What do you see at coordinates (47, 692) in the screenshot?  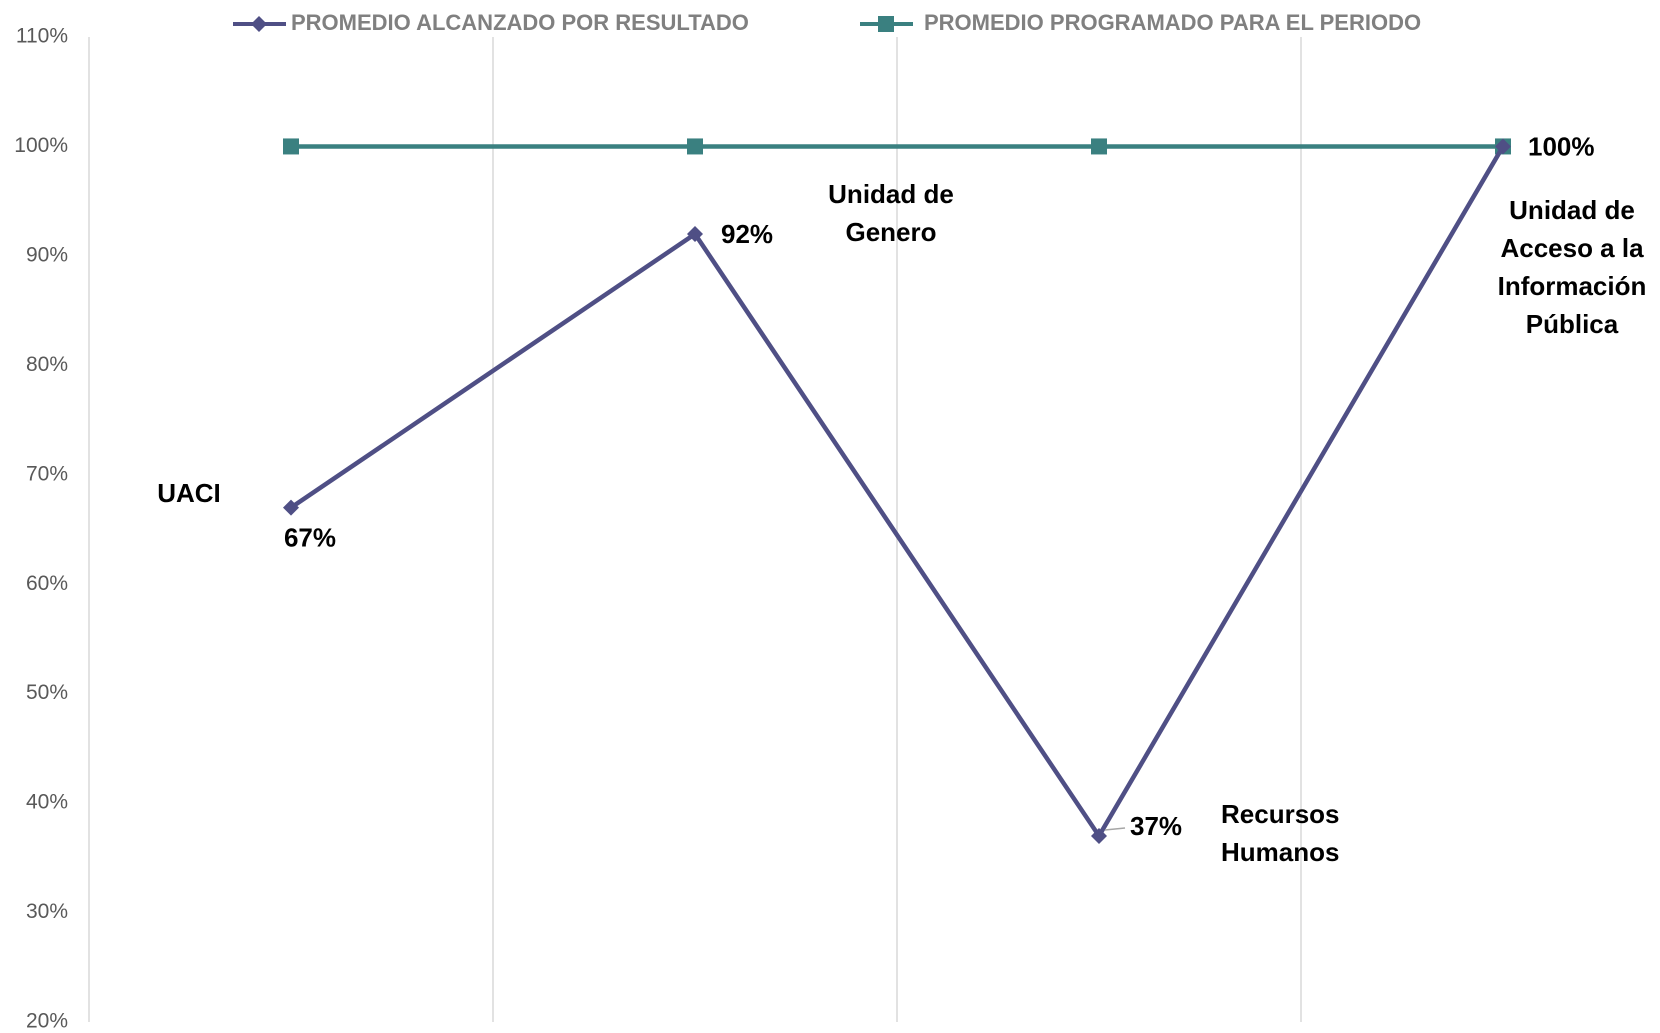 I see `y-tick-label: 50%` at bounding box center [47, 692].